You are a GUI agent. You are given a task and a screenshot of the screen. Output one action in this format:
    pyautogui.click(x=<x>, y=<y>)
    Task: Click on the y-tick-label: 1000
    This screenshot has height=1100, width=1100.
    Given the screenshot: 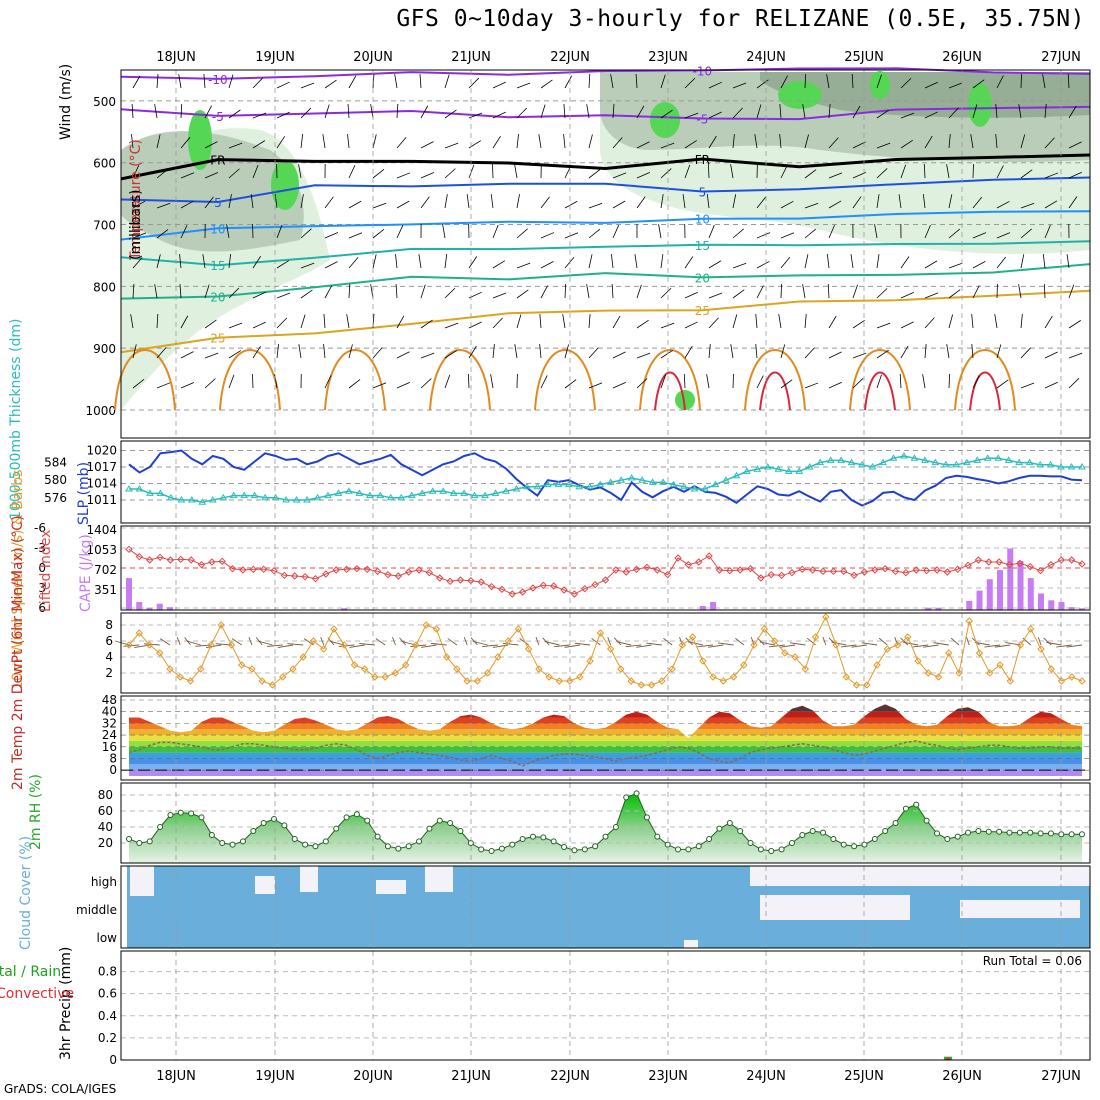 What is the action you would take?
    pyautogui.click(x=100, y=411)
    